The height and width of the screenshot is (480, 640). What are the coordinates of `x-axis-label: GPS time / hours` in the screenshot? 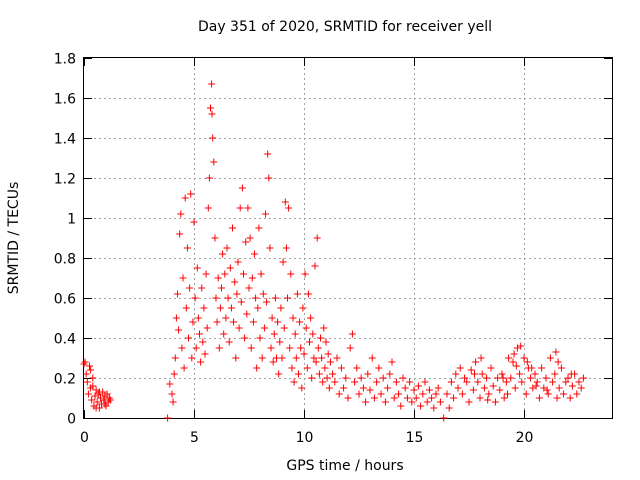 It's located at (344, 466).